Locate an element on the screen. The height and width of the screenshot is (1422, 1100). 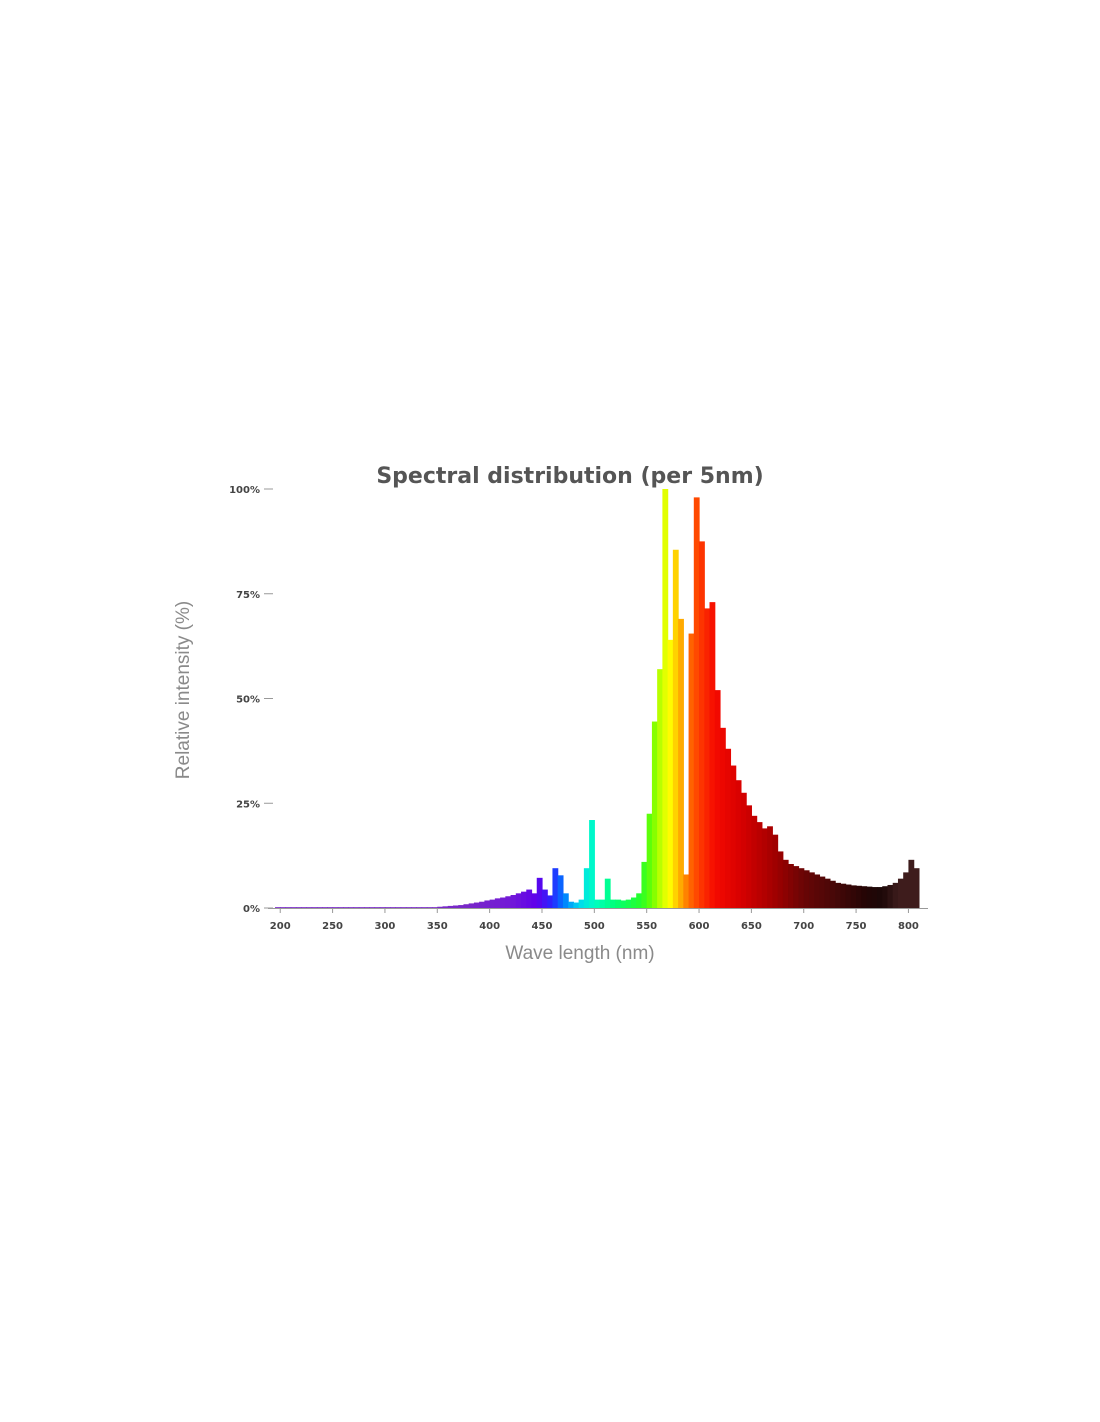
x-tick-label: 350 is located at coordinates (437, 926).